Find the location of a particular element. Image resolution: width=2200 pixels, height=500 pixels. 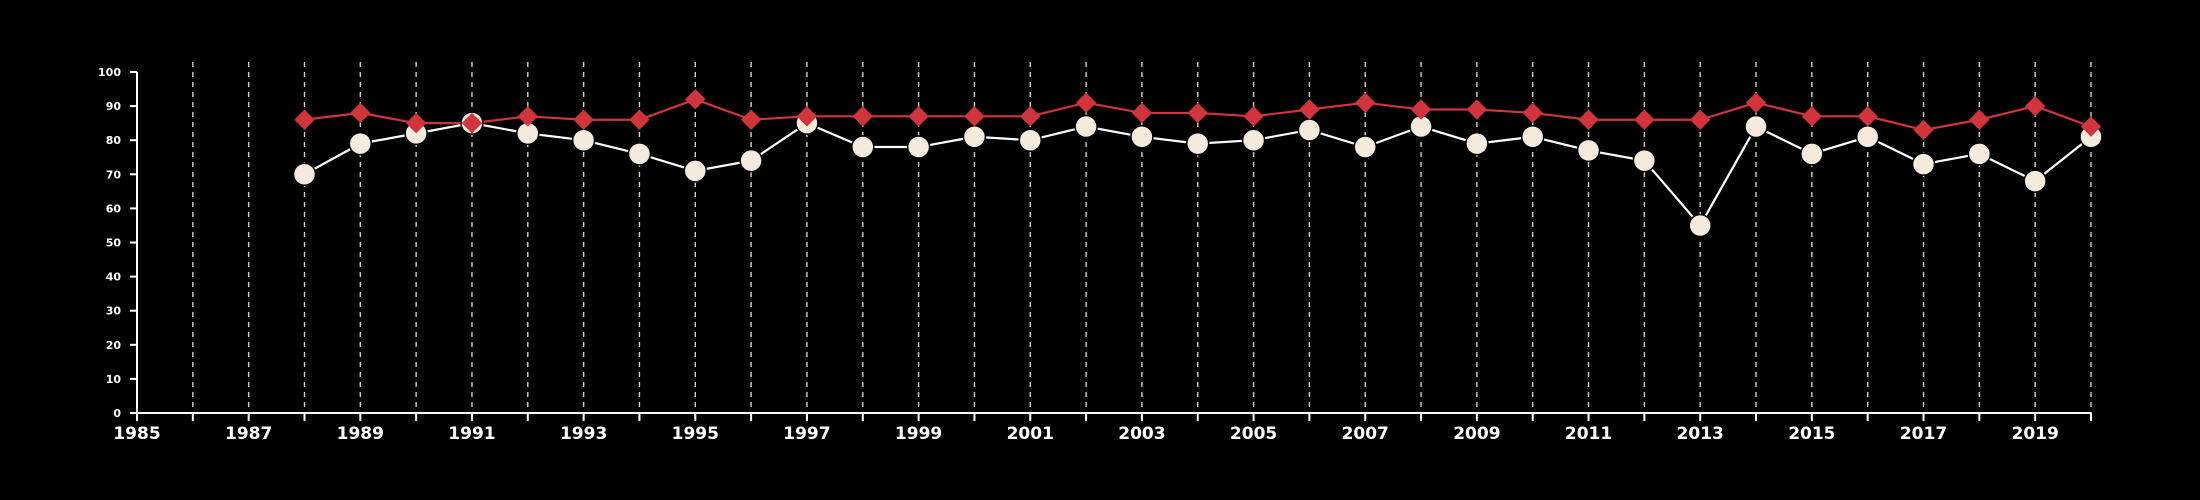

series-circle-point-2004 is located at coordinates (1197, 143).